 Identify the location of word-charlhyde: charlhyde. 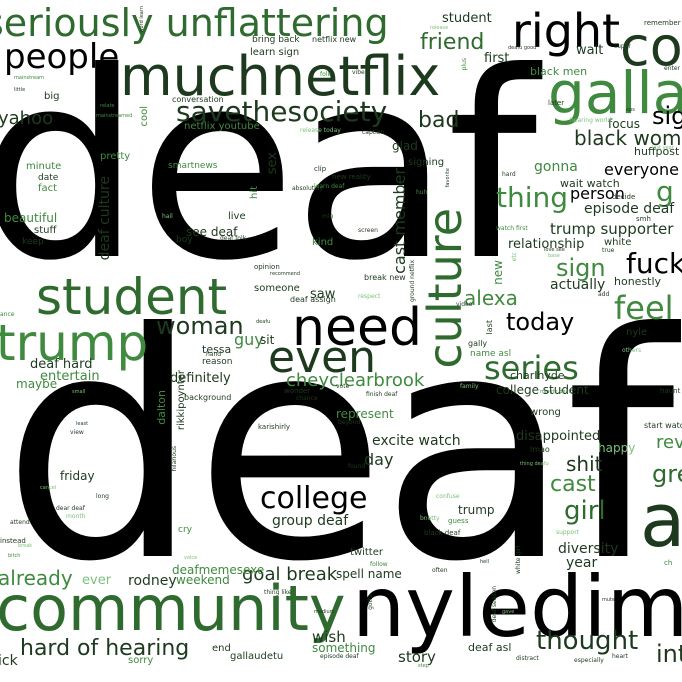
(537, 375).